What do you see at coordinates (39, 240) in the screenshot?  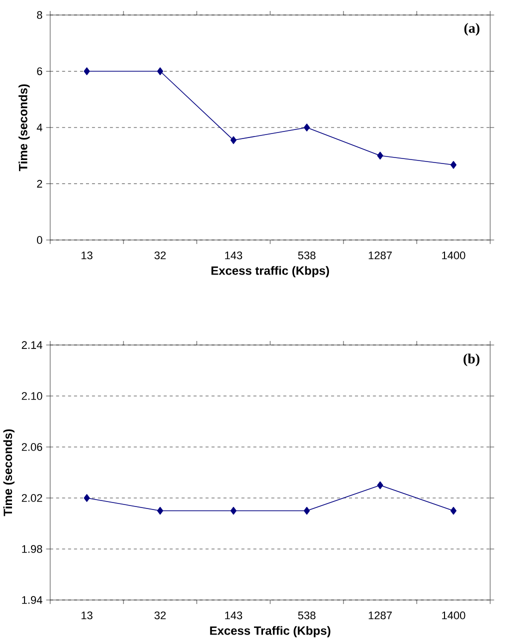 I see `y-tick-label: 0` at bounding box center [39, 240].